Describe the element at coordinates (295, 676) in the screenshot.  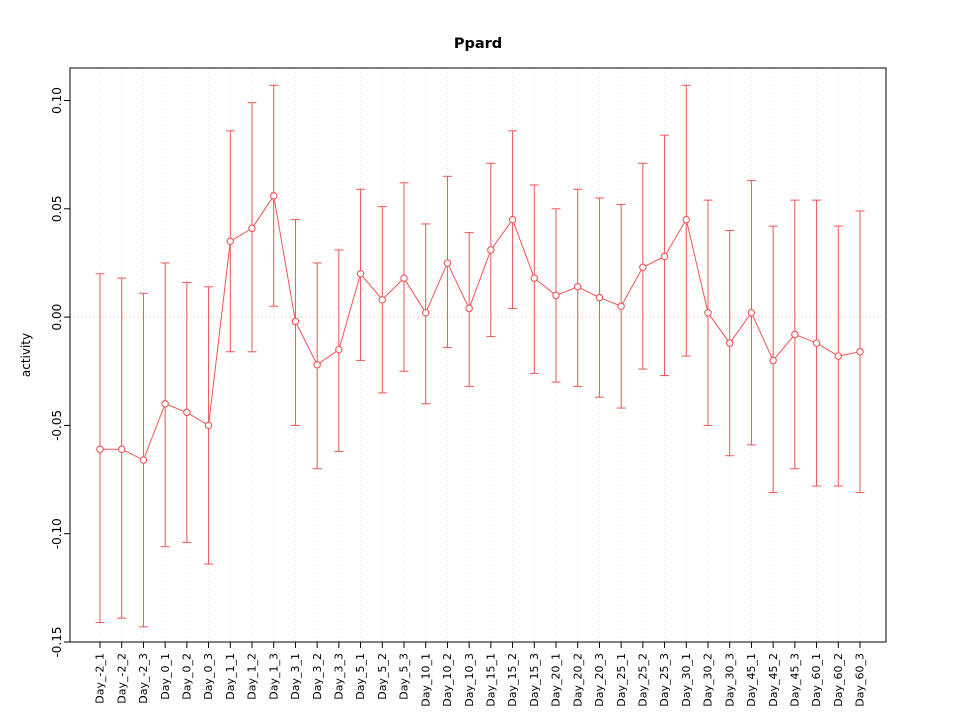
I see `x-tick-label: Day_3_1` at that location.